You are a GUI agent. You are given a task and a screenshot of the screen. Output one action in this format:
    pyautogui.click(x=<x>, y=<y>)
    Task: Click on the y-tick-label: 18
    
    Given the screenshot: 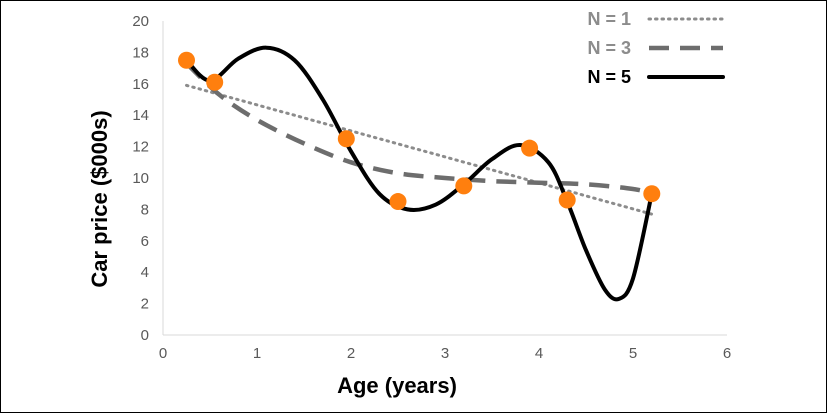 What is the action you would take?
    pyautogui.click(x=140, y=52)
    